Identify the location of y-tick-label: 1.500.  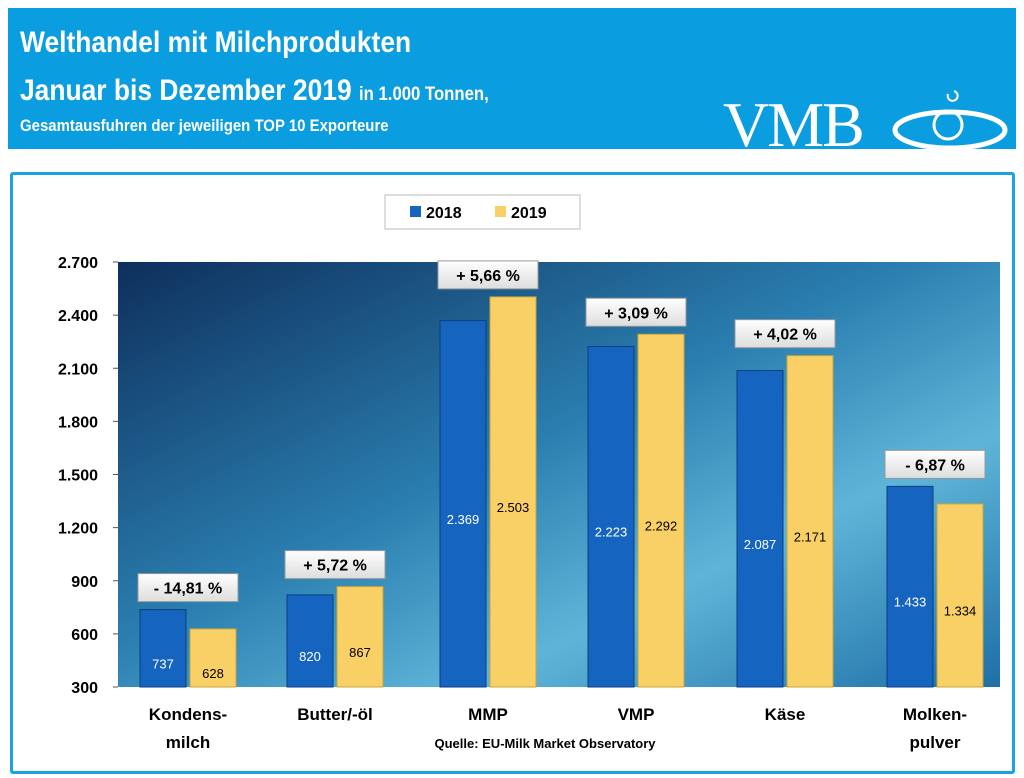
(78, 476).